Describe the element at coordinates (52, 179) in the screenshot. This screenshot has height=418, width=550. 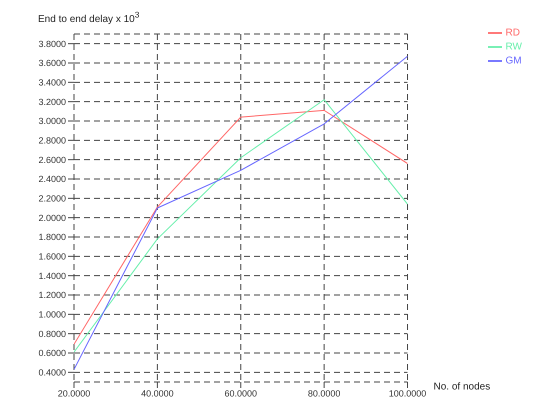
I see `y-tick-label: 2.4000` at that location.